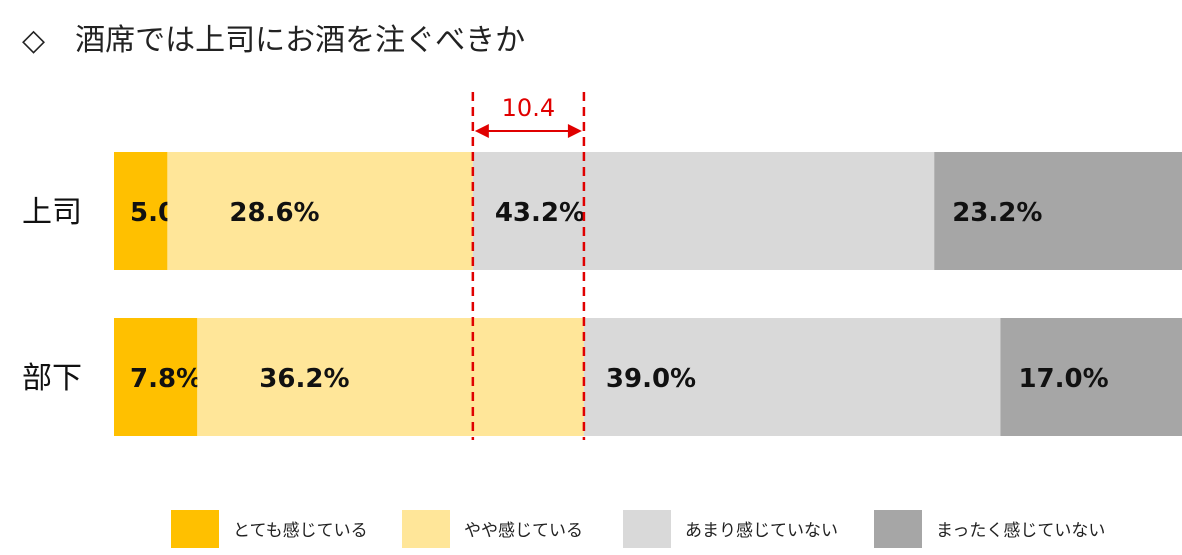 Image resolution: width=1182 pixels, height=555 pixels. I want to click on value-label-0-2: 43.2%, so click(540, 213).